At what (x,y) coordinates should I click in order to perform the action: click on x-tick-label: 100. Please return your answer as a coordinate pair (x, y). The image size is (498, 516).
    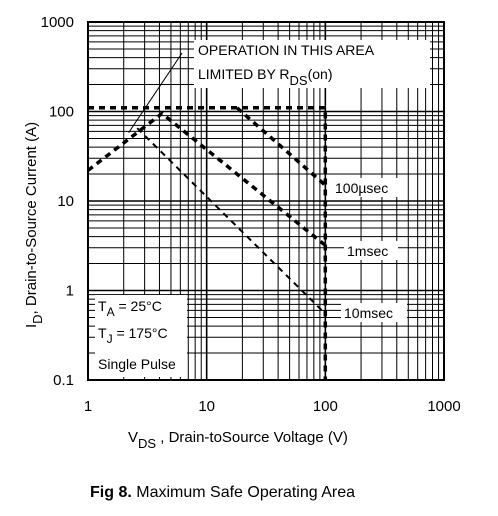
    Looking at the image, I should click on (325, 406).